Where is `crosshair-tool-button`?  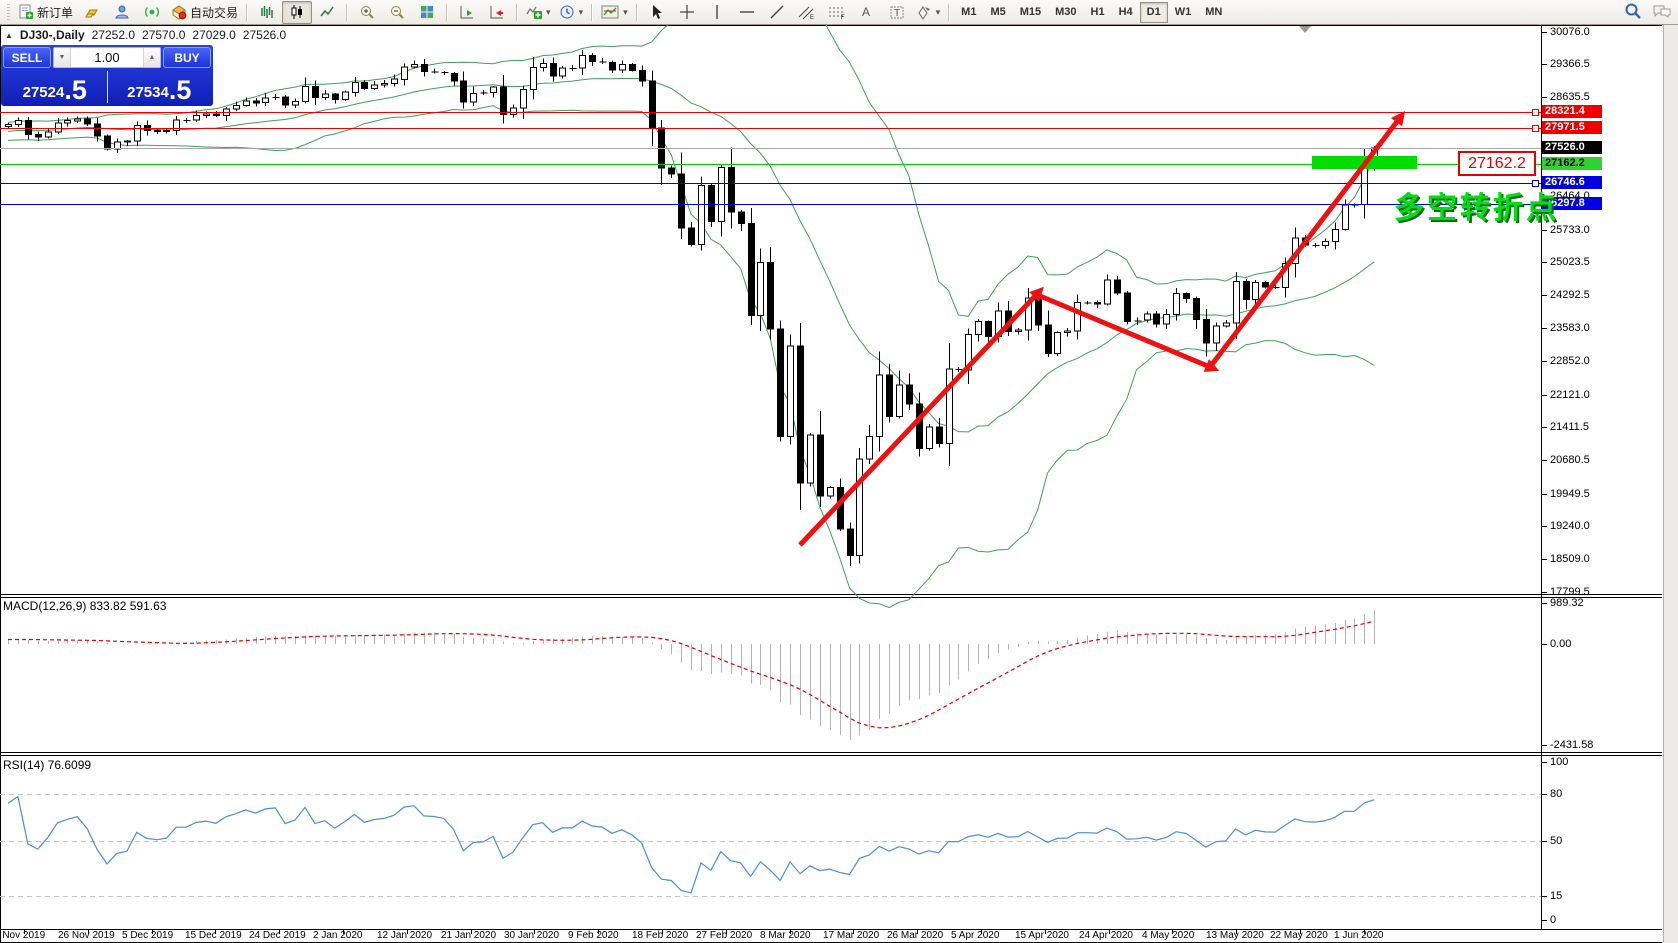 crosshair-tool-button is located at coordinates (687, 12).